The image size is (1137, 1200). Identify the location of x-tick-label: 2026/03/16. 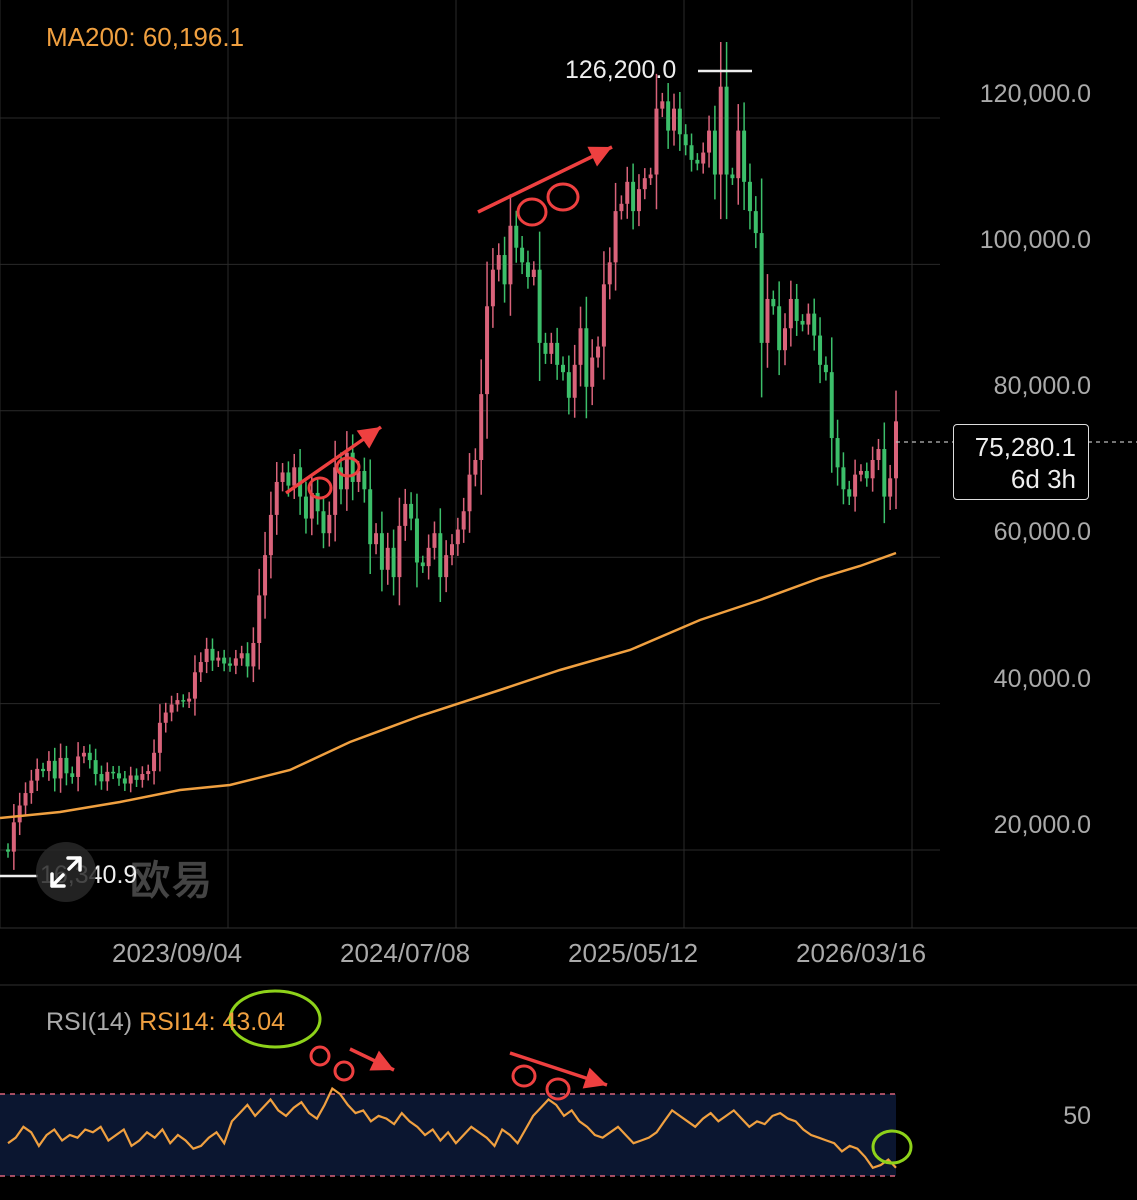
(861, 953).